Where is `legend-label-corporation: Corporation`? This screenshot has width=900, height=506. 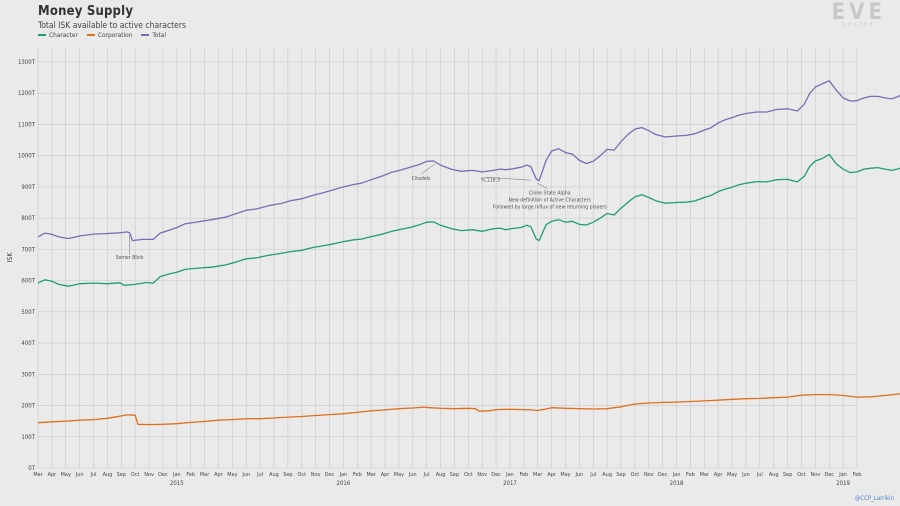 legend-label-corporation: Corporation is located at coordinates (115, 35).